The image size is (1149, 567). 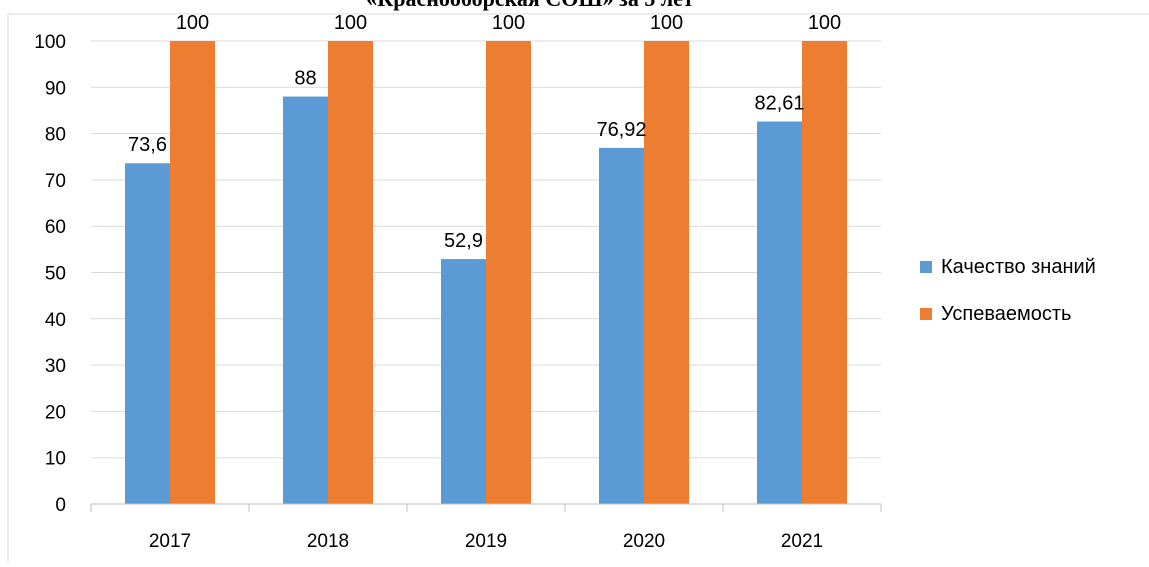 What do you see at coordinates (55, 181) in the screenshot?
I see `y-tick-label: 70` at bounding box center [55, 181].